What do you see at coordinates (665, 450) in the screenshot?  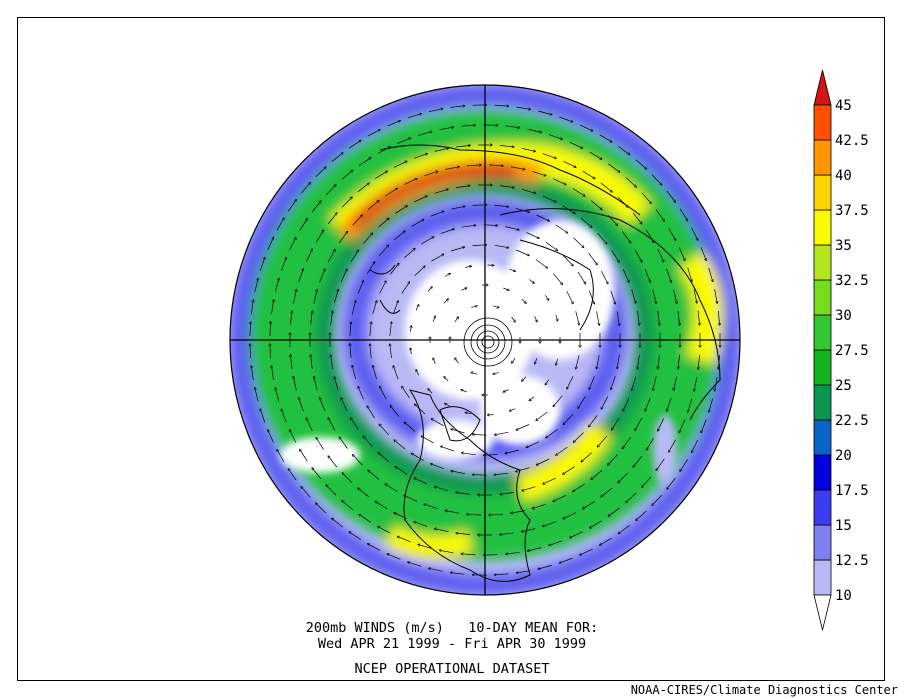 I see `calm-patch-southeast` at bounding box center [665, 450].